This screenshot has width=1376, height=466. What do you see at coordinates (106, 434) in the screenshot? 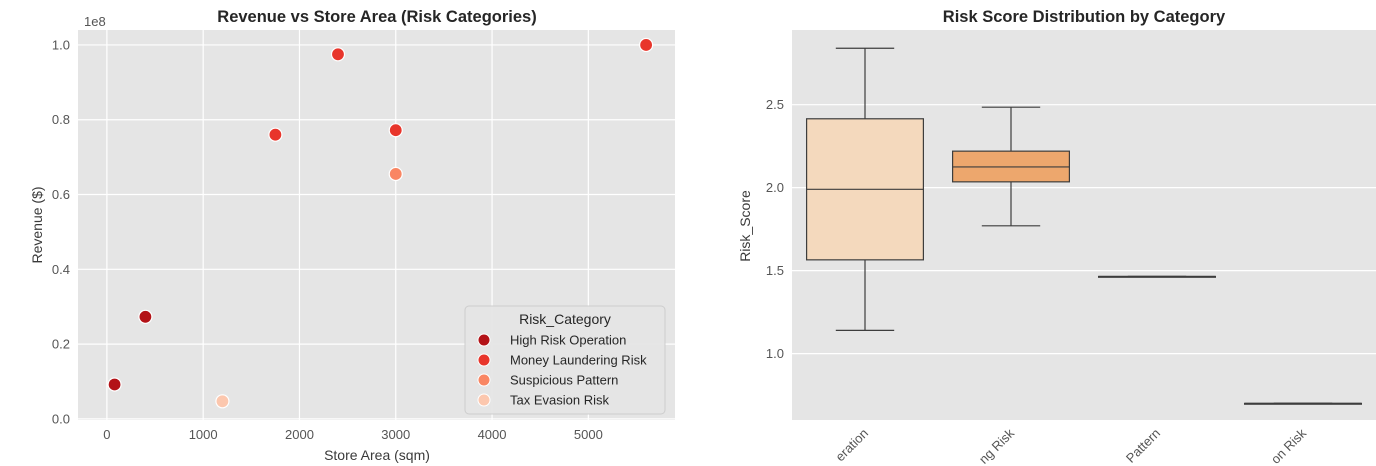
I see `x-tick-label: 0` at bounding box center [106, 434].